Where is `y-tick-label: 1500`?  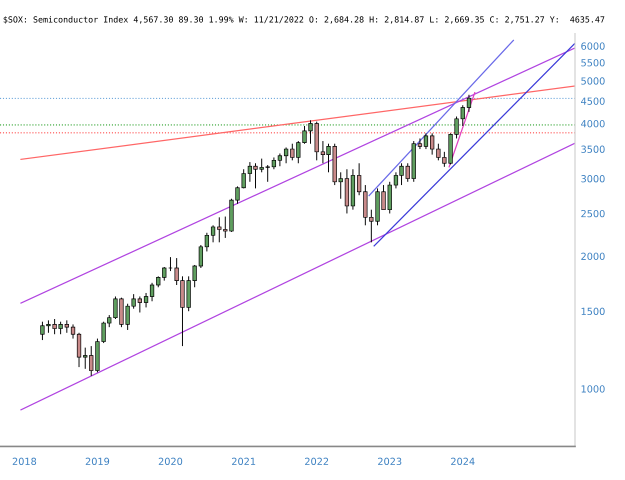 y-tick-label: 1500 is located at coordinates (593, 312).